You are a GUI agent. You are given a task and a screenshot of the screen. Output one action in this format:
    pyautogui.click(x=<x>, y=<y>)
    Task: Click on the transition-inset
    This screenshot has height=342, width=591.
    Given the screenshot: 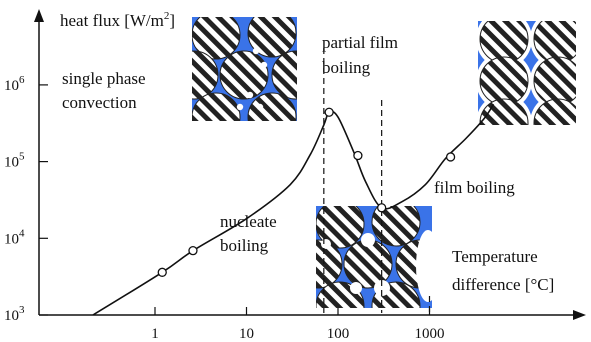 What is the action you would take?
    pyautogui.click(x=374, y=257)
    